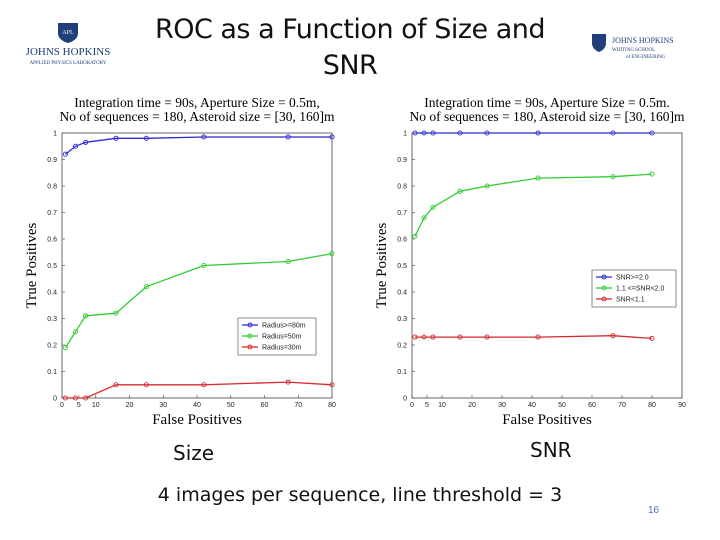 The image size is (720, 540). Describe the element at coordinates (402, 319) in the screenshot. I see `y-tick-label: 0.3` at that location.